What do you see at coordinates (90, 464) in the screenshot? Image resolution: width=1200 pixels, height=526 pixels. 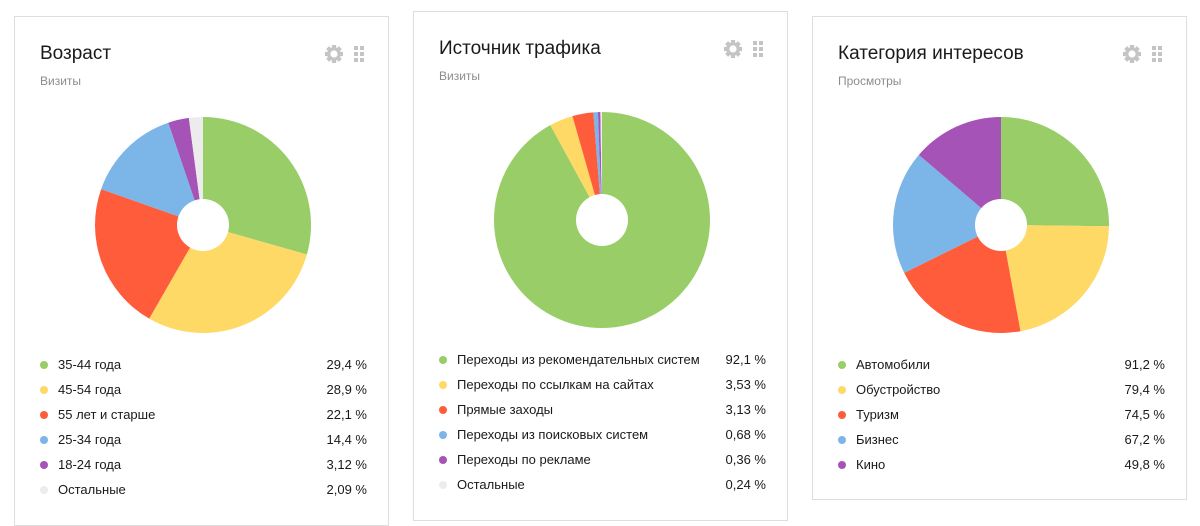 I see `legend-label: 18-24 года` at bounding box center [90, 464].